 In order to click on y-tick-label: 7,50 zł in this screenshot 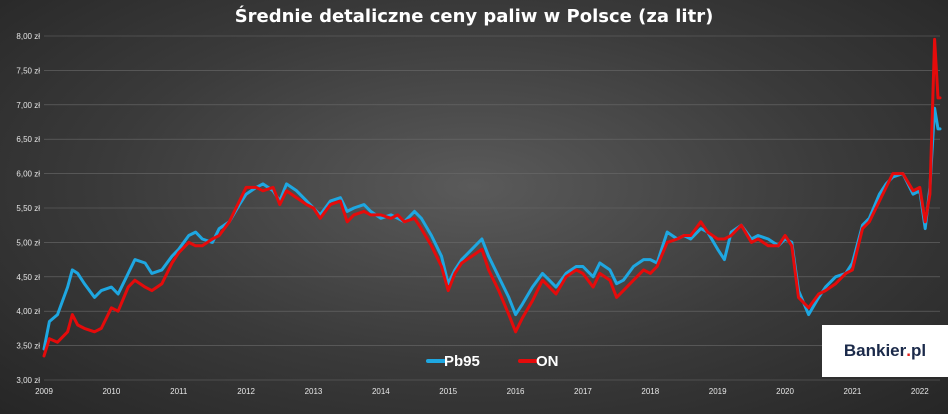, I will do `click(28, 70)`.